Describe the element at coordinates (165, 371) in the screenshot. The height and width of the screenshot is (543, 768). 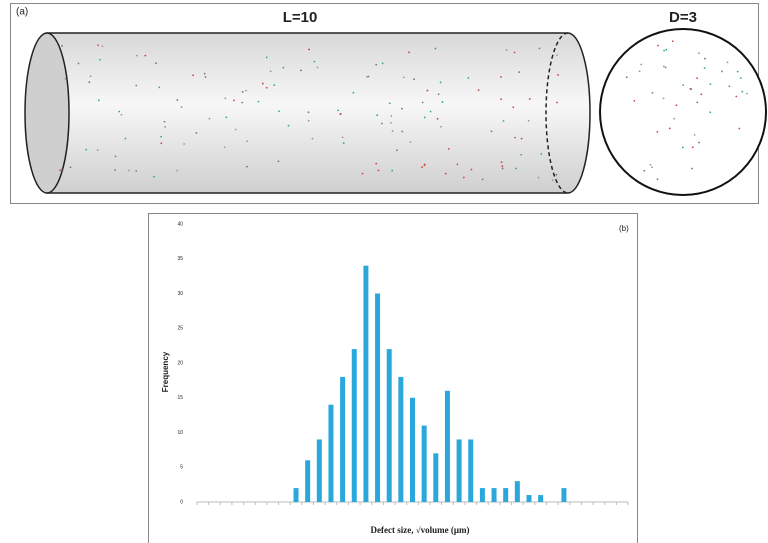
I see `y-axis-title: Frequency` at that location.